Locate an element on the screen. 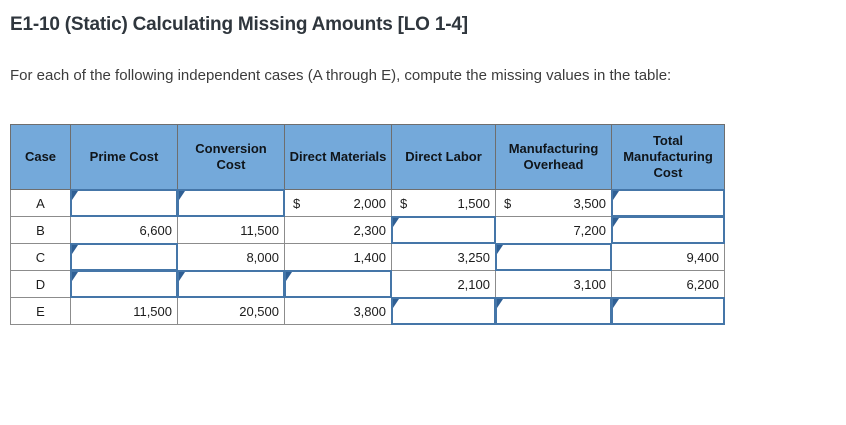  cell-C-direct-labor-value: 3,250 is located at coordinates (443, 257).